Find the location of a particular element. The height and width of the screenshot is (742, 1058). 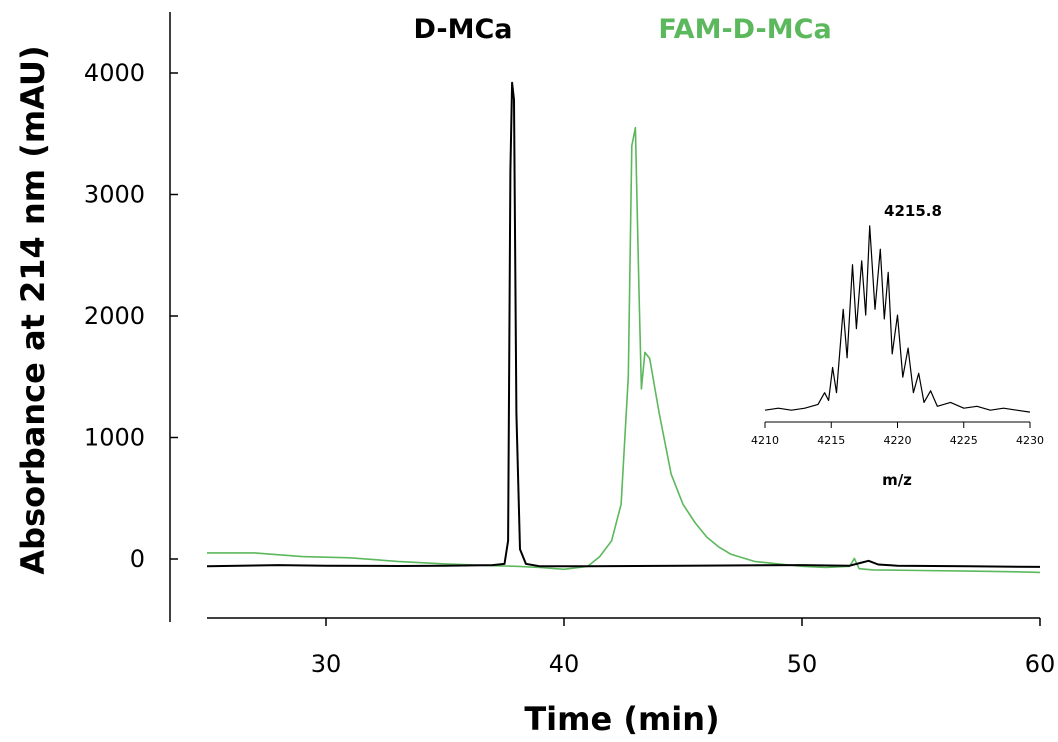

inset-spectrum-line is located at coordinates (897, 319).